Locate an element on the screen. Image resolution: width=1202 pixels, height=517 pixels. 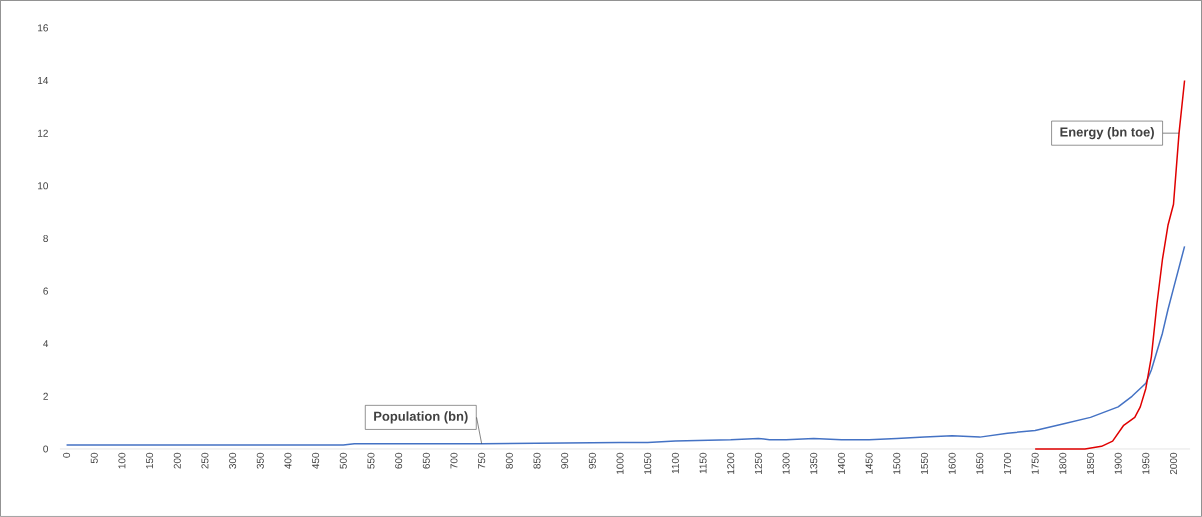
x-tick-label: 0 is located at coordinates (67, 455).